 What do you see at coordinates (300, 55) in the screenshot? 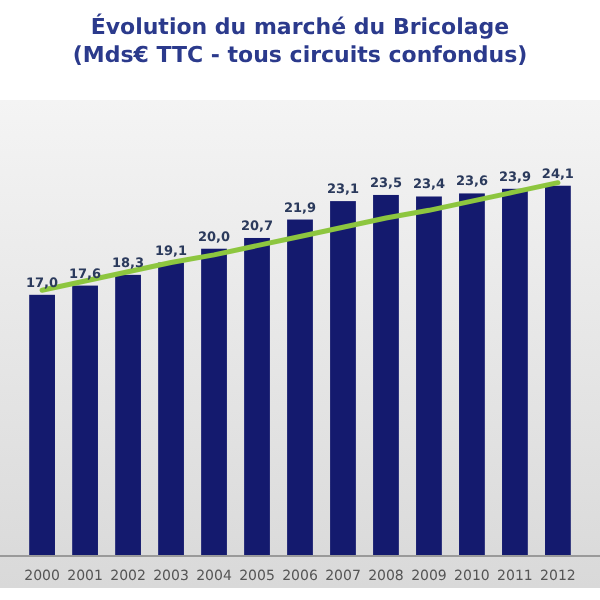
I see `chart-subtitle: (Mds€ TTC - tous circuits confondus)` at bounding box center [300, 55].